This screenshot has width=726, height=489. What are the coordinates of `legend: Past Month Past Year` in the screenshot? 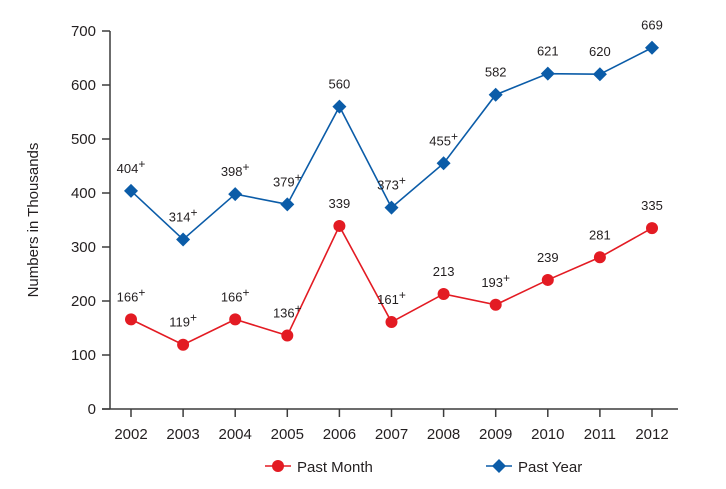 It's located at (423, 467).